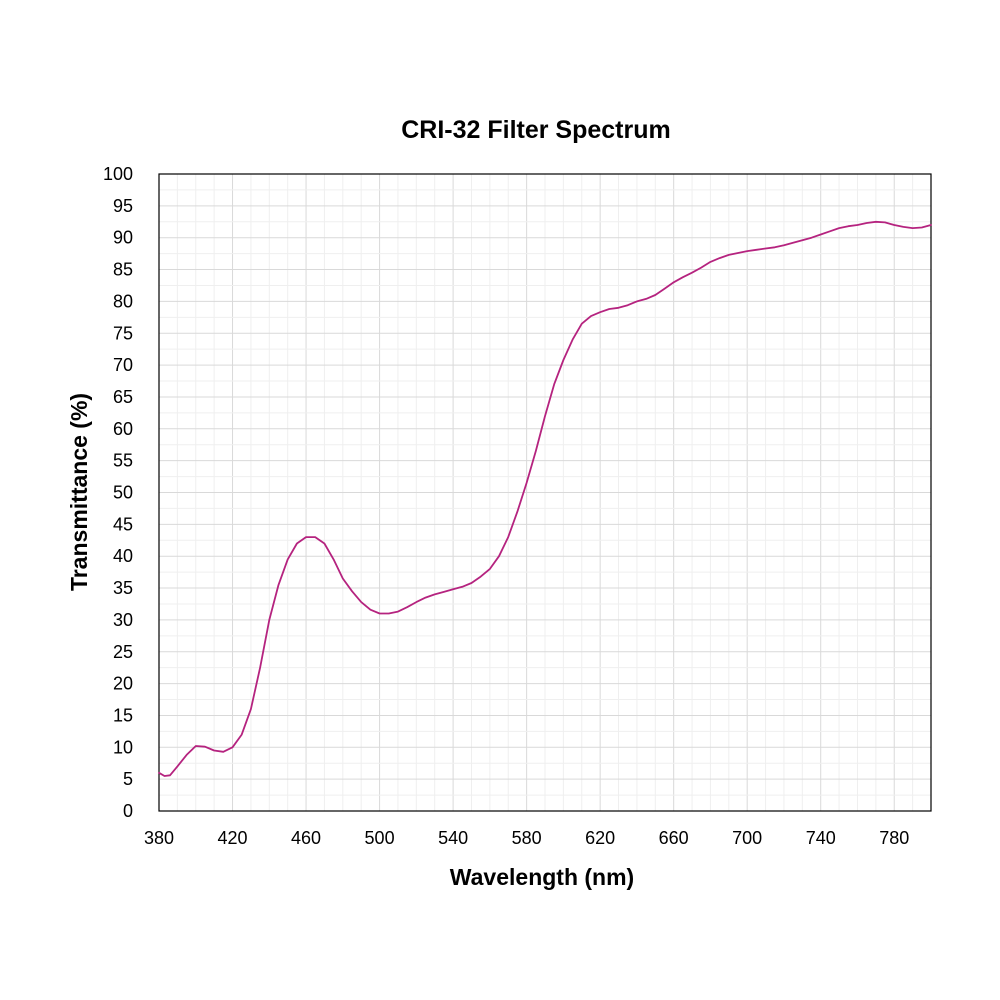 This screenshot has width=1000, height=1000. I want to click on y-tick-label: 45, so click(123, 524).